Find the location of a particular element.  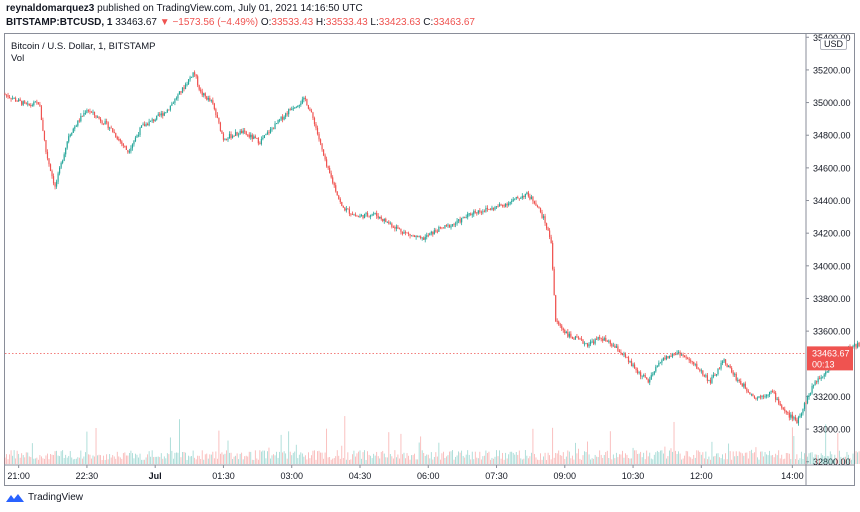

close-label: C: is located at coordinates (428, 22).